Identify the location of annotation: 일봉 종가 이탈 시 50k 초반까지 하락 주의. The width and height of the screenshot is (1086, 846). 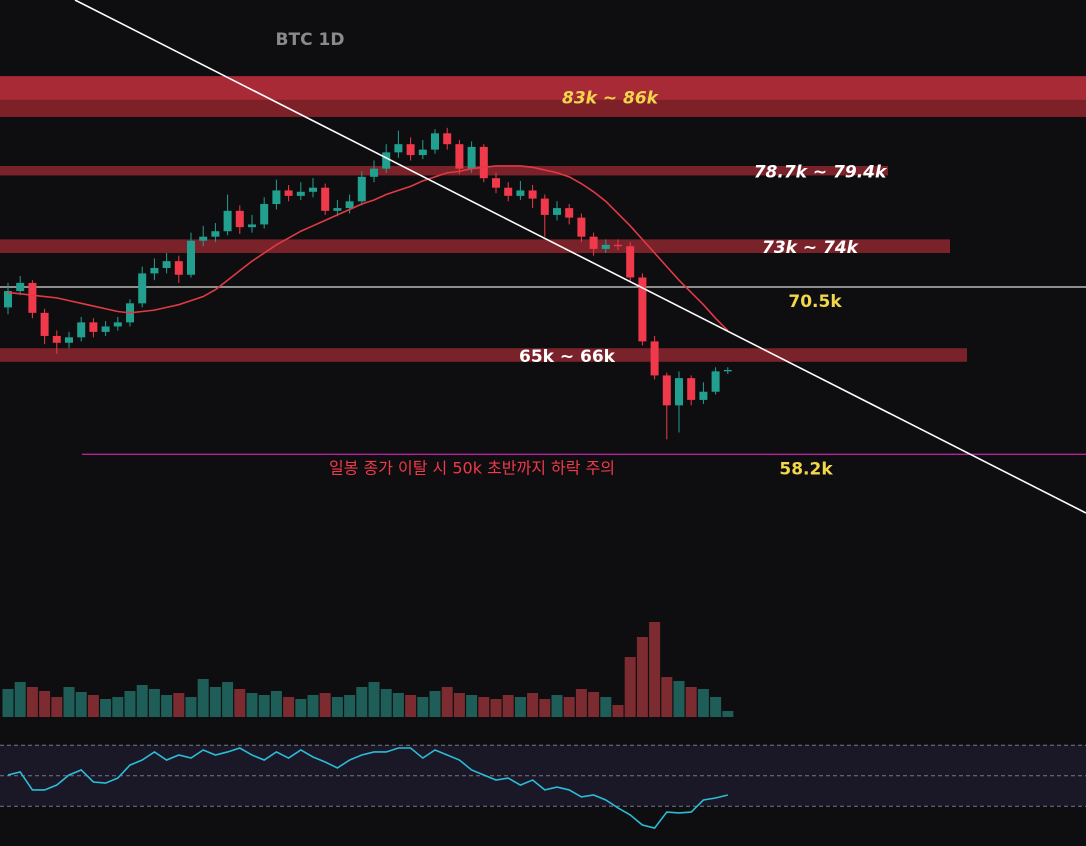
(472, 468).